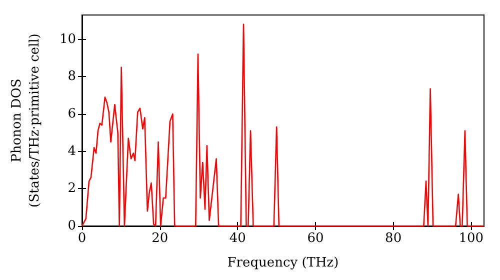 The height and width of the screenshot is (280, 500). Describe the element at coordinates (393, 238) in the screenshot. I see `x-tick-label: 80` at that location.